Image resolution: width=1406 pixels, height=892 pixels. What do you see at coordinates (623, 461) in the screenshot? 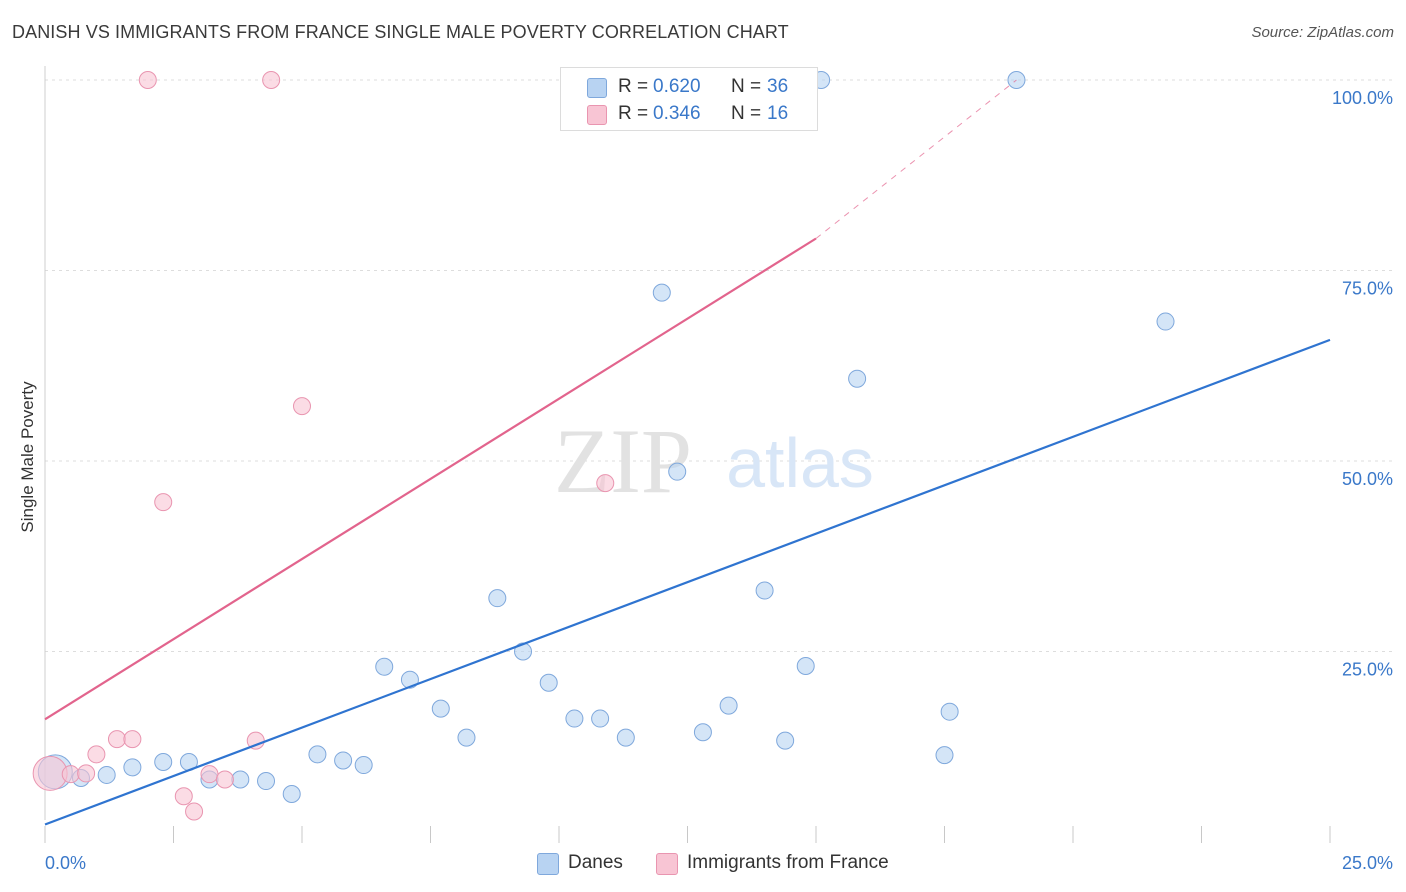
I see `watermark-zip: ZIP` at bounding box center [623, 461].